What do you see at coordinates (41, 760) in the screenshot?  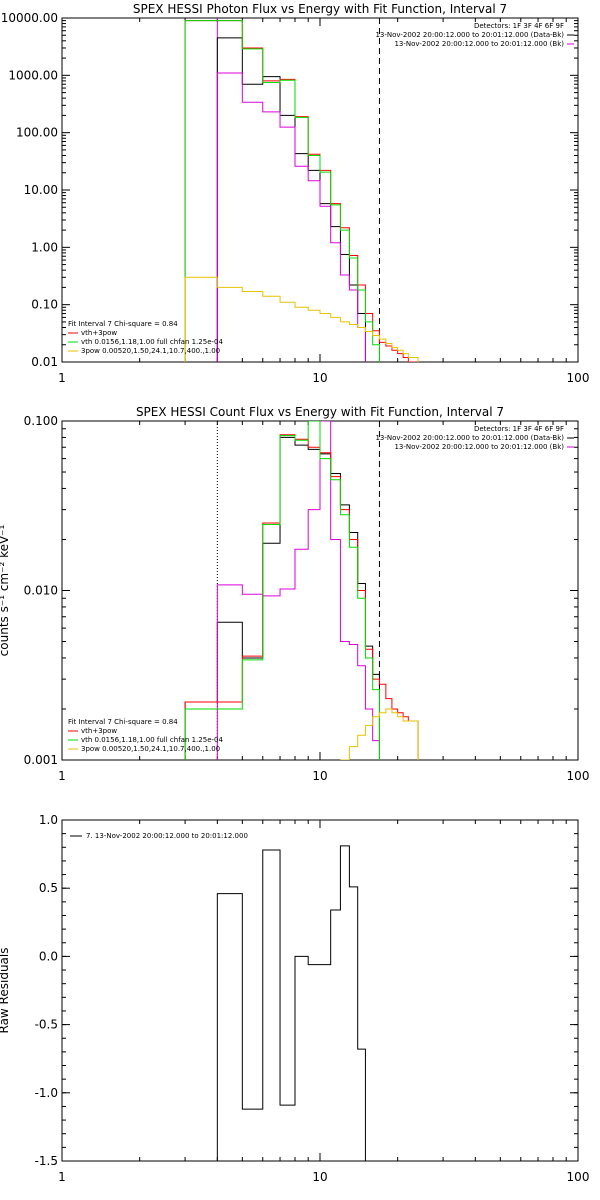 I see `y-tick-label: 0.001` at bounding box center [41, 760].